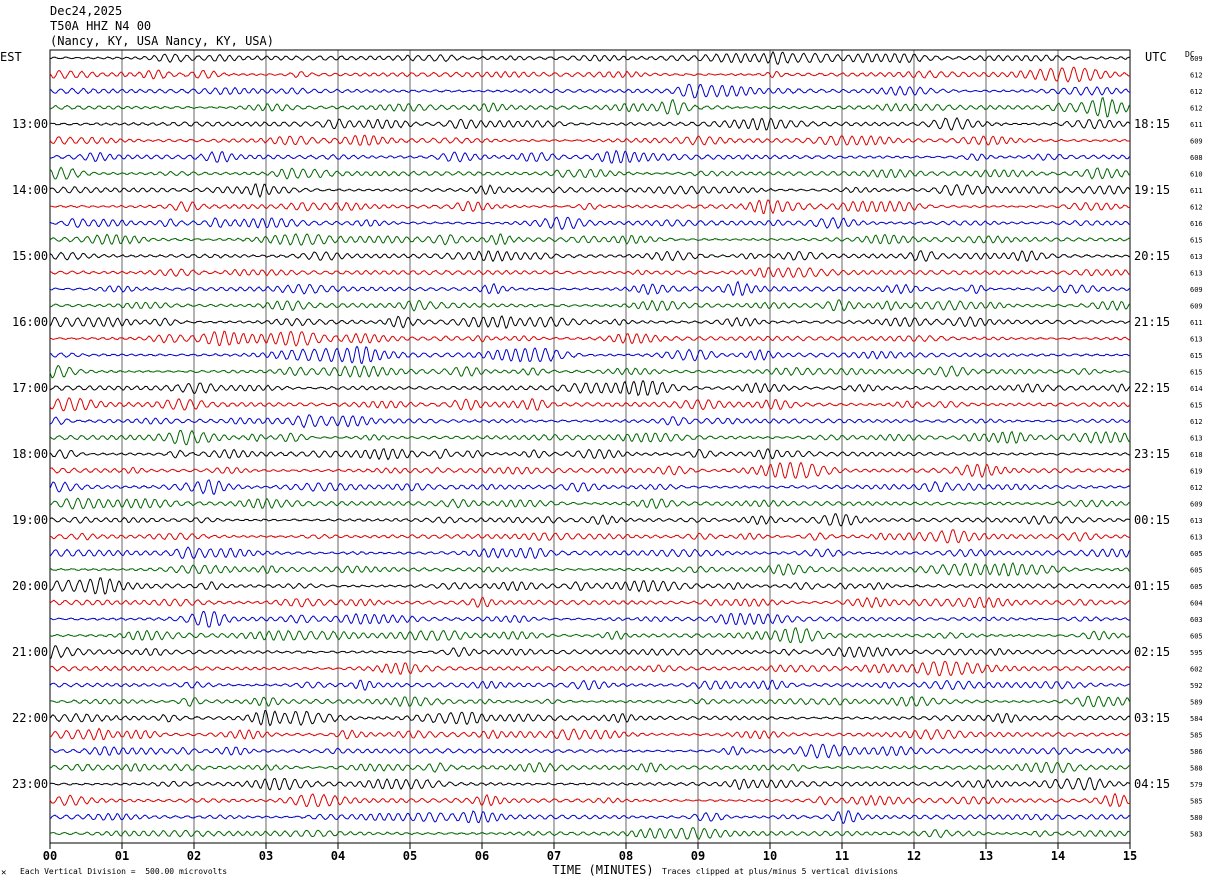  I want to click on x-tick-label: 03, so click(266, 856).